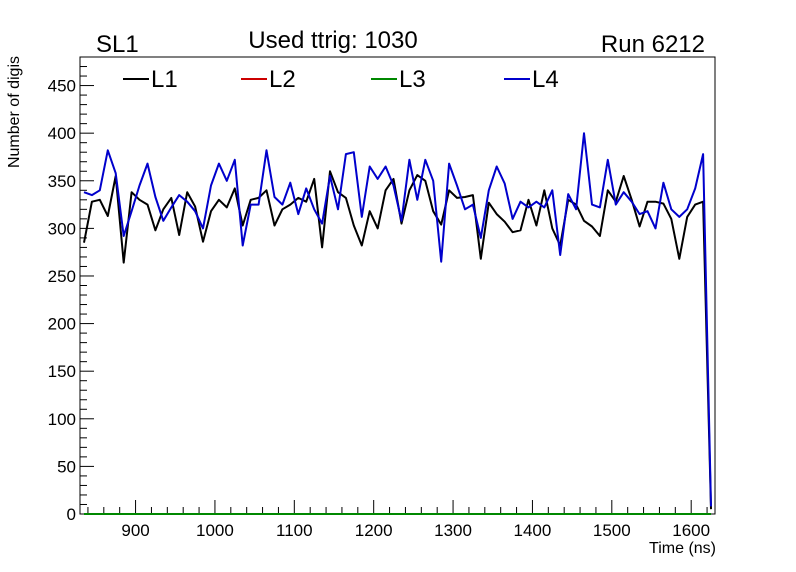  Describe the element at coordinates (545, 79) in the screenshot. I see `legend-label-l4: L4` at that location.